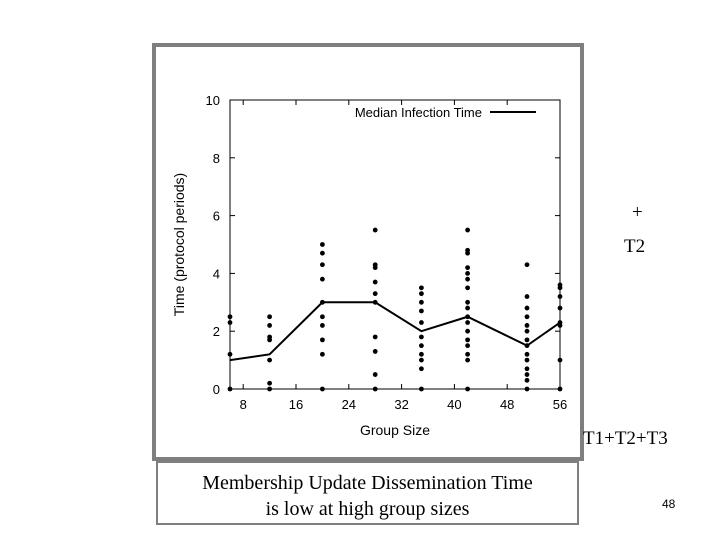 This screenshot has height=540, width=720. Describe the element at coordinates (507, 404) in the screenshot. I see `x-tick-label: 48` at that location.